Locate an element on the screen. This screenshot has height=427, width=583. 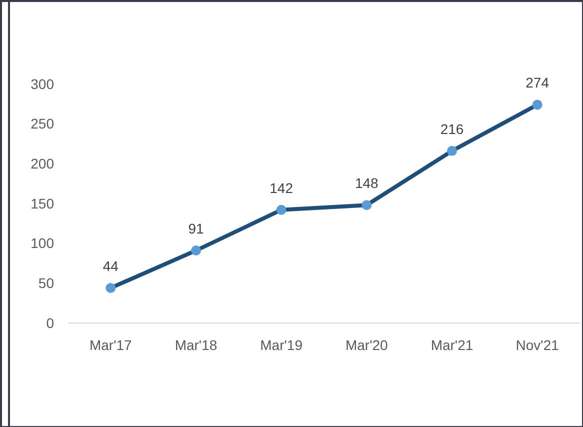
y-tick-label: 50 is located at coordinates (46, 283).